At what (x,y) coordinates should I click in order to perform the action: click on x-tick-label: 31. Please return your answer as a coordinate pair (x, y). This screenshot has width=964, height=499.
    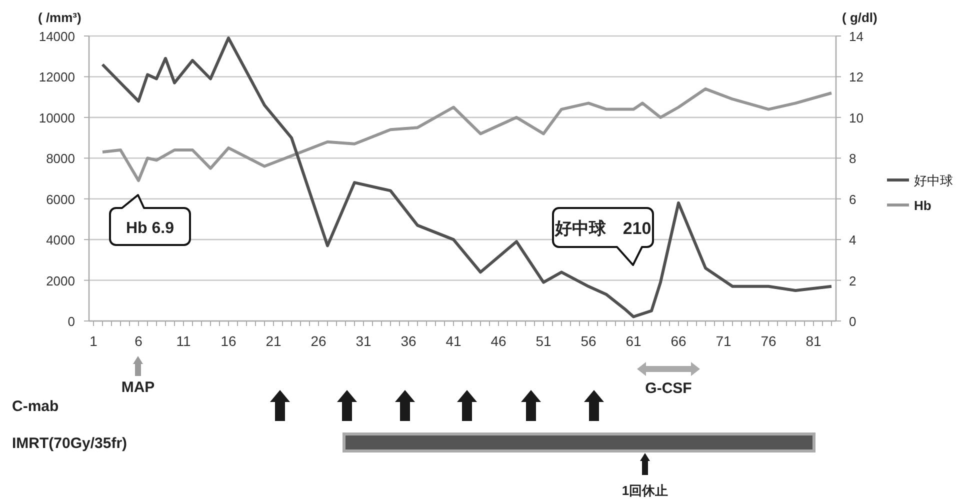
    Looking at the image, I should click on (364, 341).